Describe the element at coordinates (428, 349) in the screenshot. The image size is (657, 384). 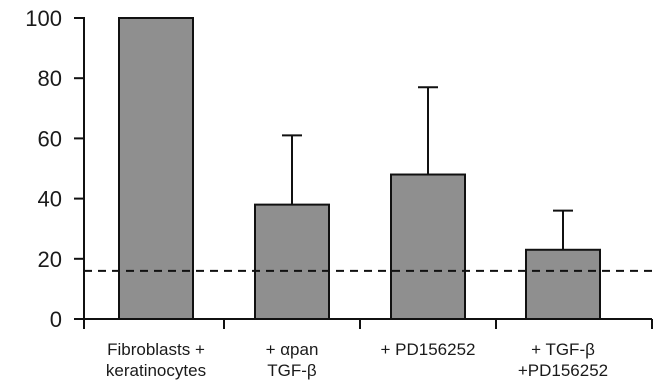
I see `x-category-label: + PD156252` at that location.